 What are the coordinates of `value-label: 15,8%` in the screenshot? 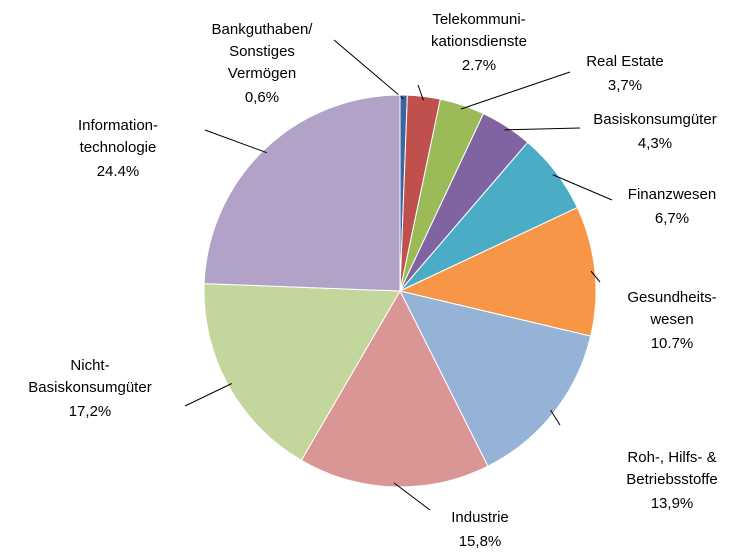 It's located at (480, 541).